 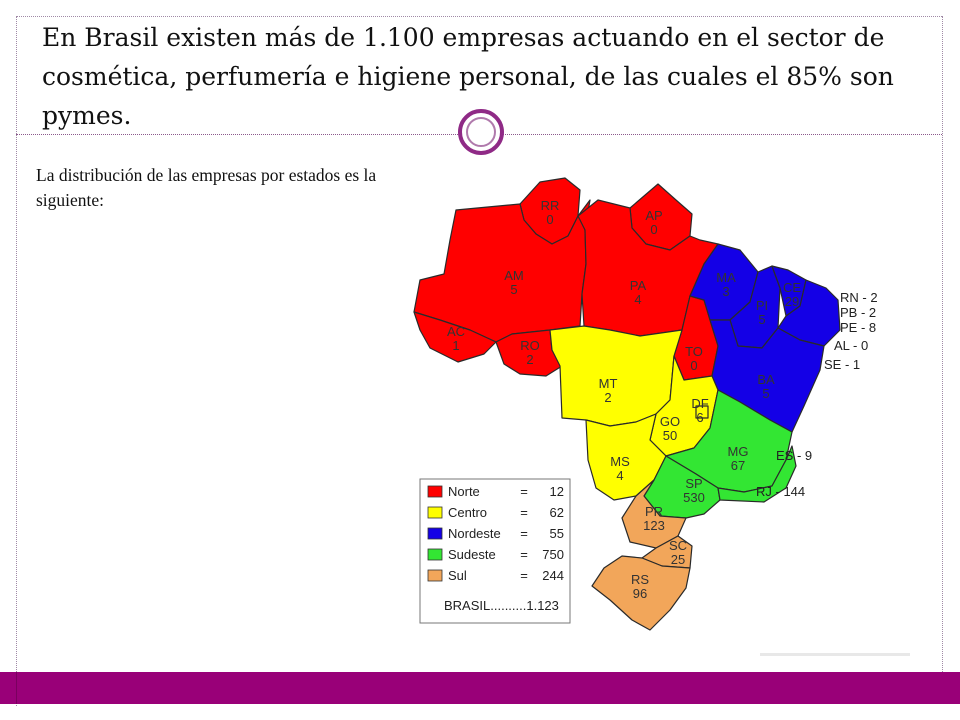 I want to click on legend-name-centro: Centro, so click(x=467, y=512).